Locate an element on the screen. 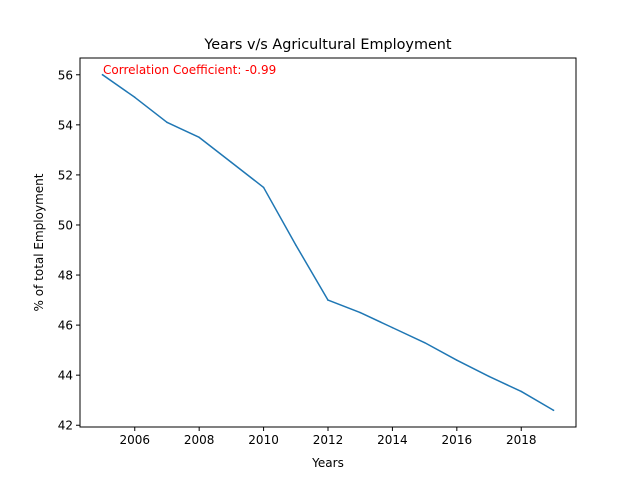 The width and height of the screenshot is (640, 484). x-axis-label: Years is located at coordinates (327, 463).